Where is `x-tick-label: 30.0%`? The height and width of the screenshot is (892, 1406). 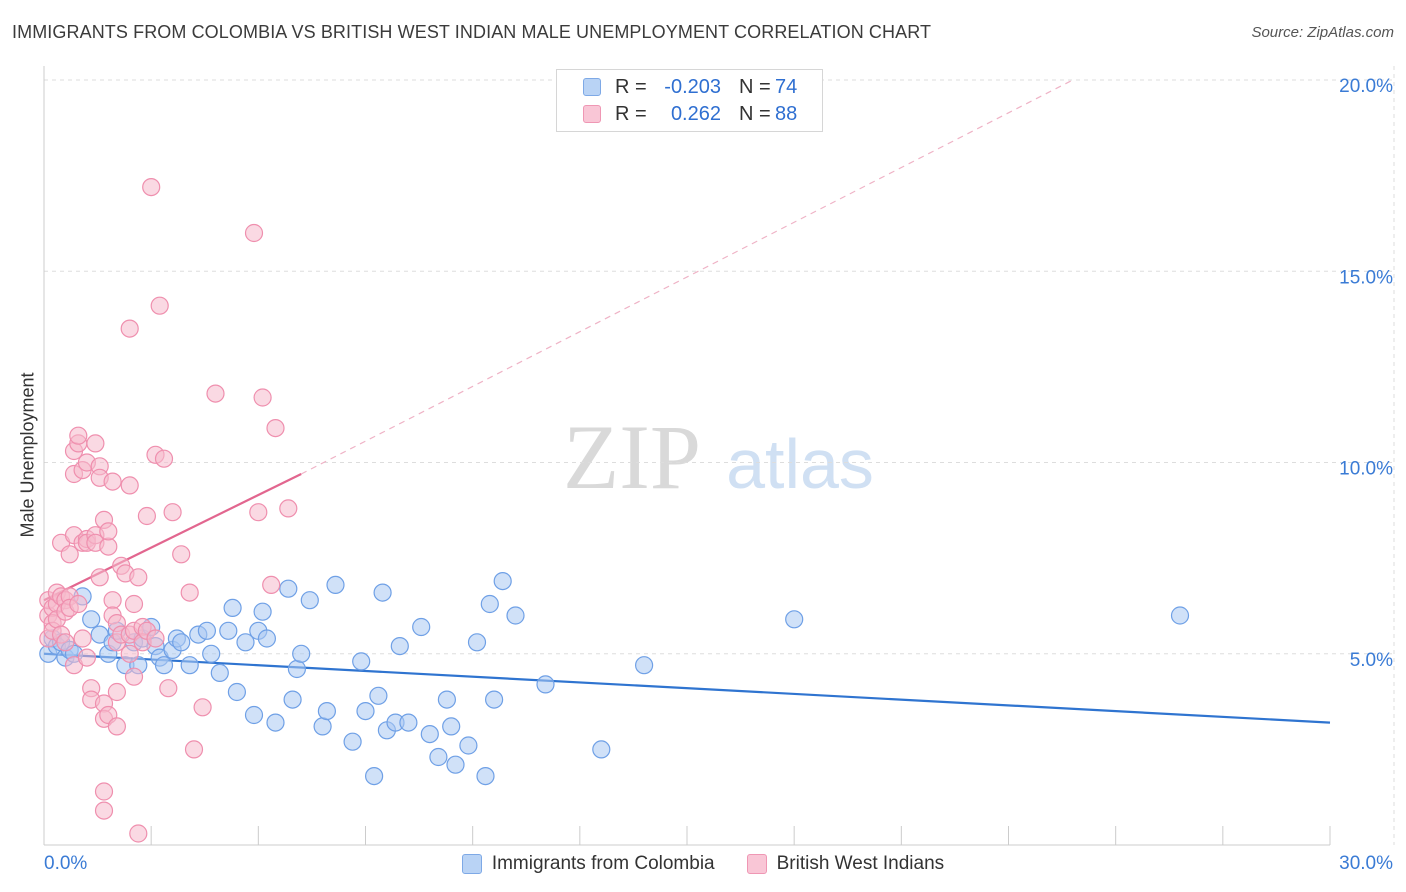 x-tick-label: 30.0% is located at coordinates (1366, 863).